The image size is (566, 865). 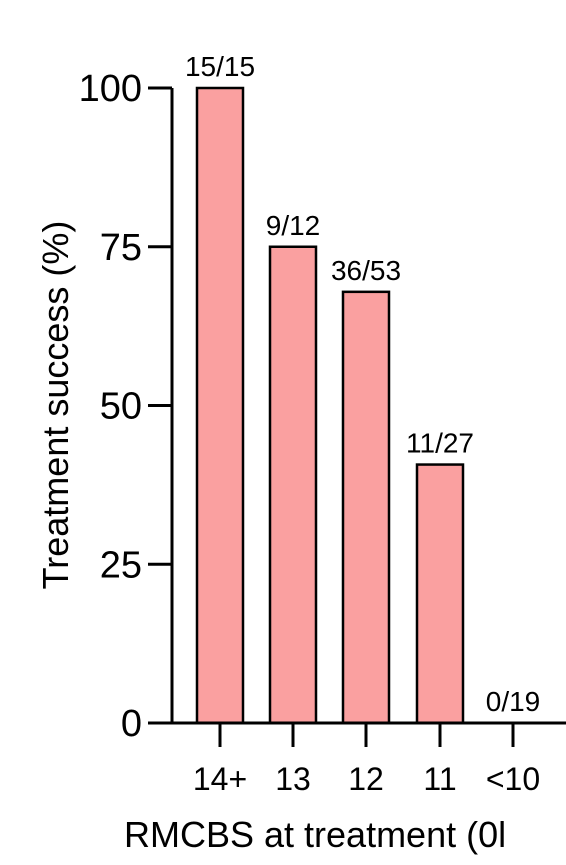 What do you see at coordinates (110, 89) in the screenshot?
I see `y-tick-label: 100` at bounding box center [110, 89].